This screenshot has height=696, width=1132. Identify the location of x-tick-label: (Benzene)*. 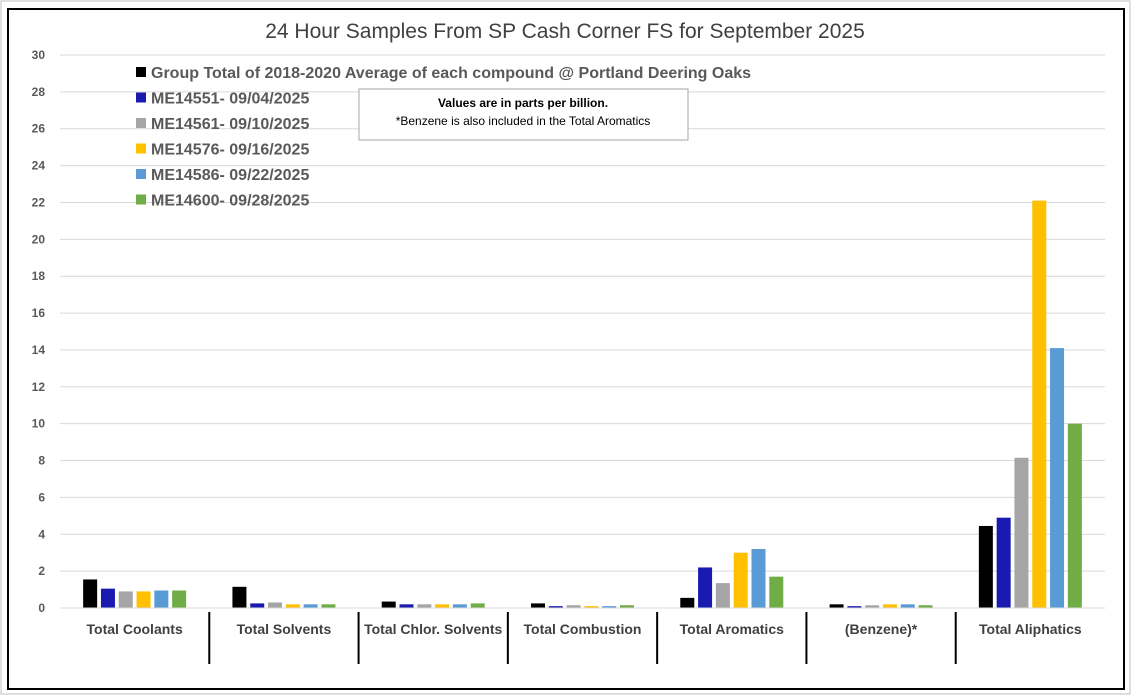
(881, 629).